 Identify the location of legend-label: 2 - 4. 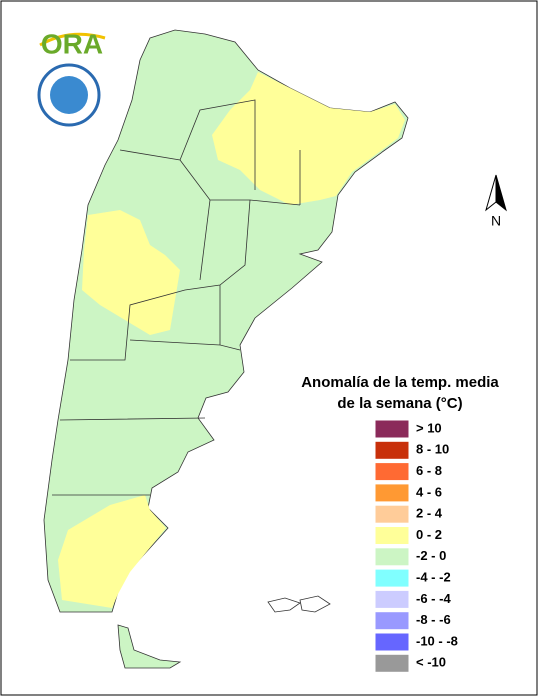
(429, 513).